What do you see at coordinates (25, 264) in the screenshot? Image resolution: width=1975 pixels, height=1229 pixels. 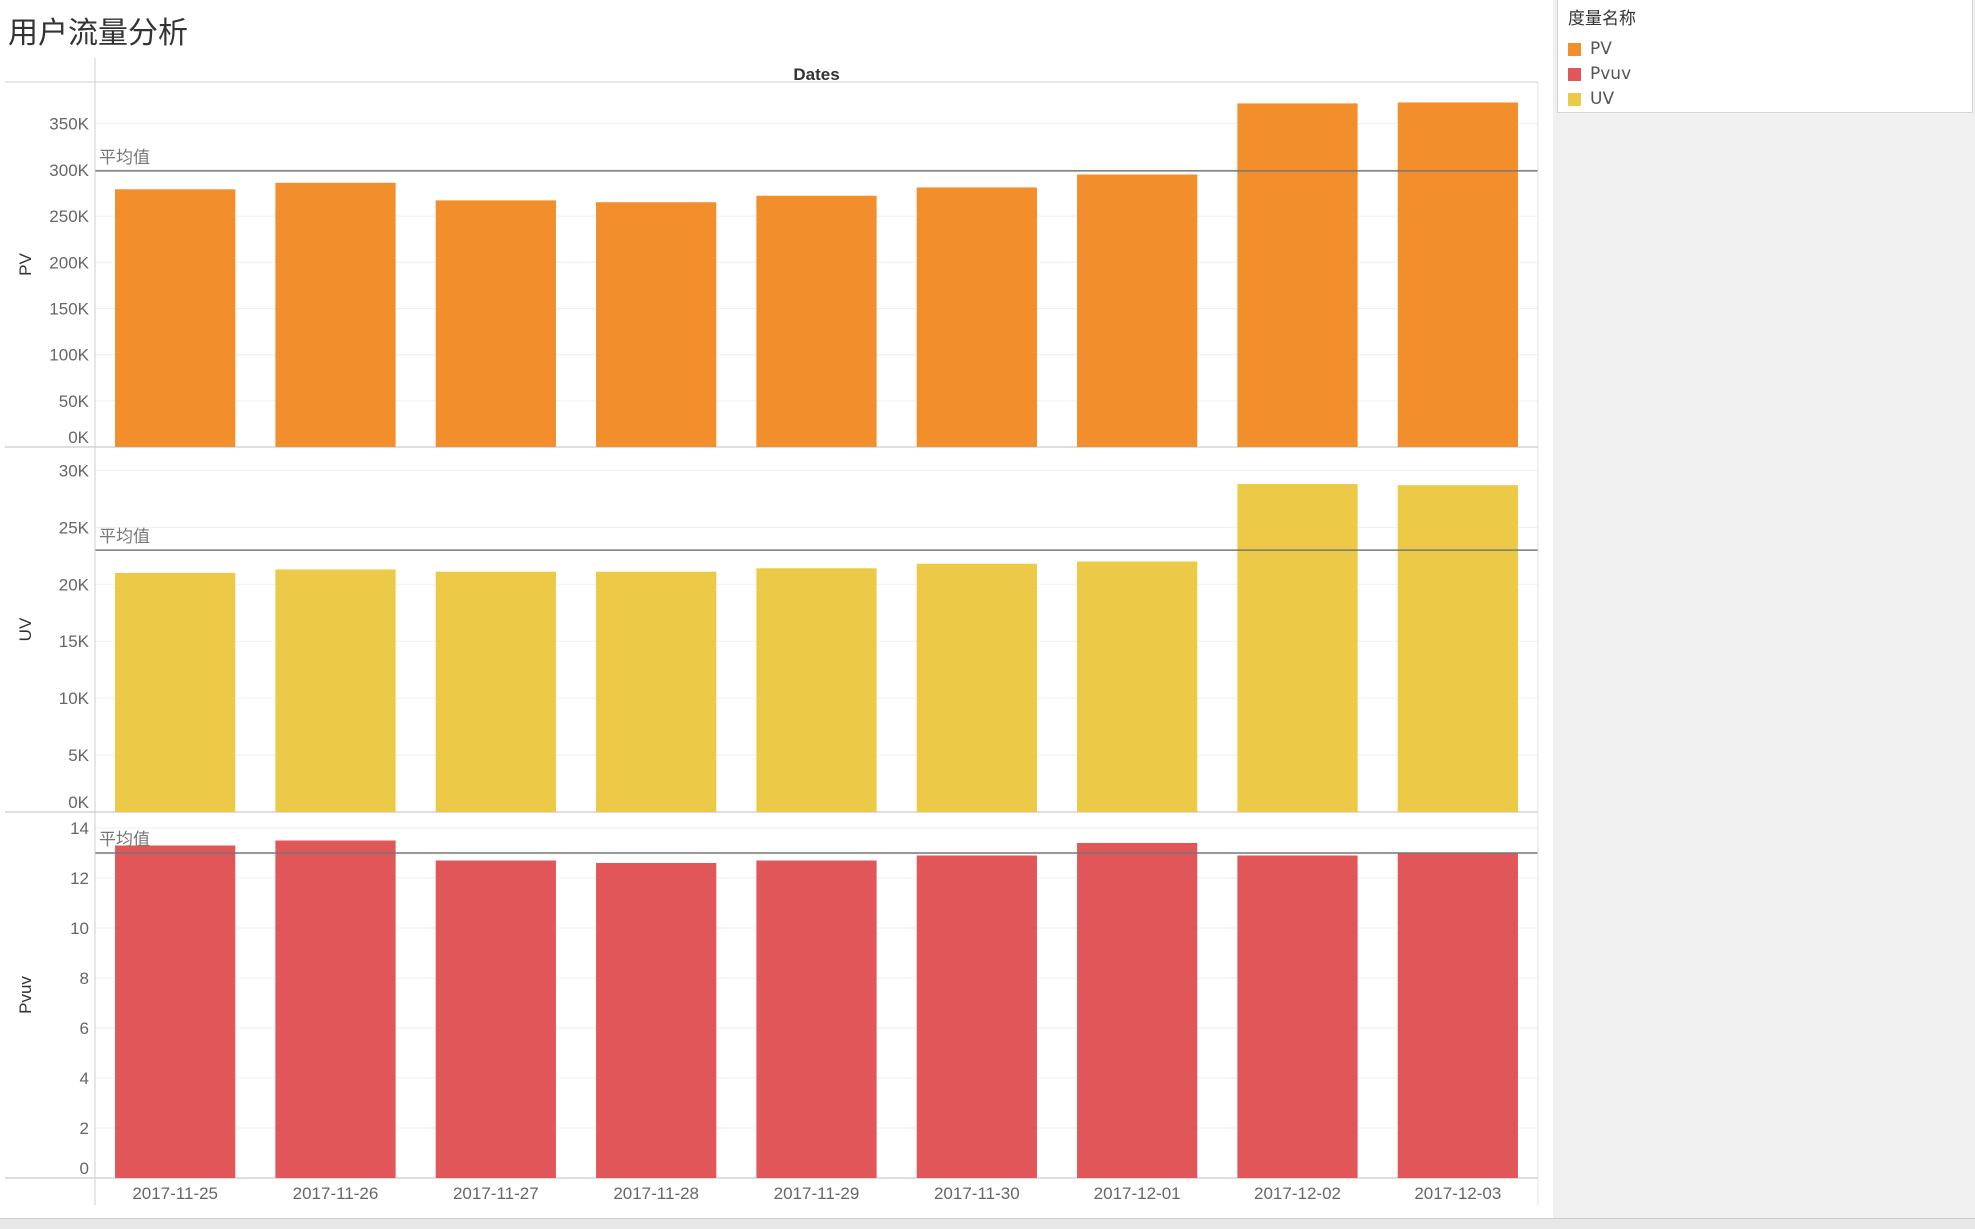 I see `y-axis-title-pv: PV` at bounding box center [25, 264].